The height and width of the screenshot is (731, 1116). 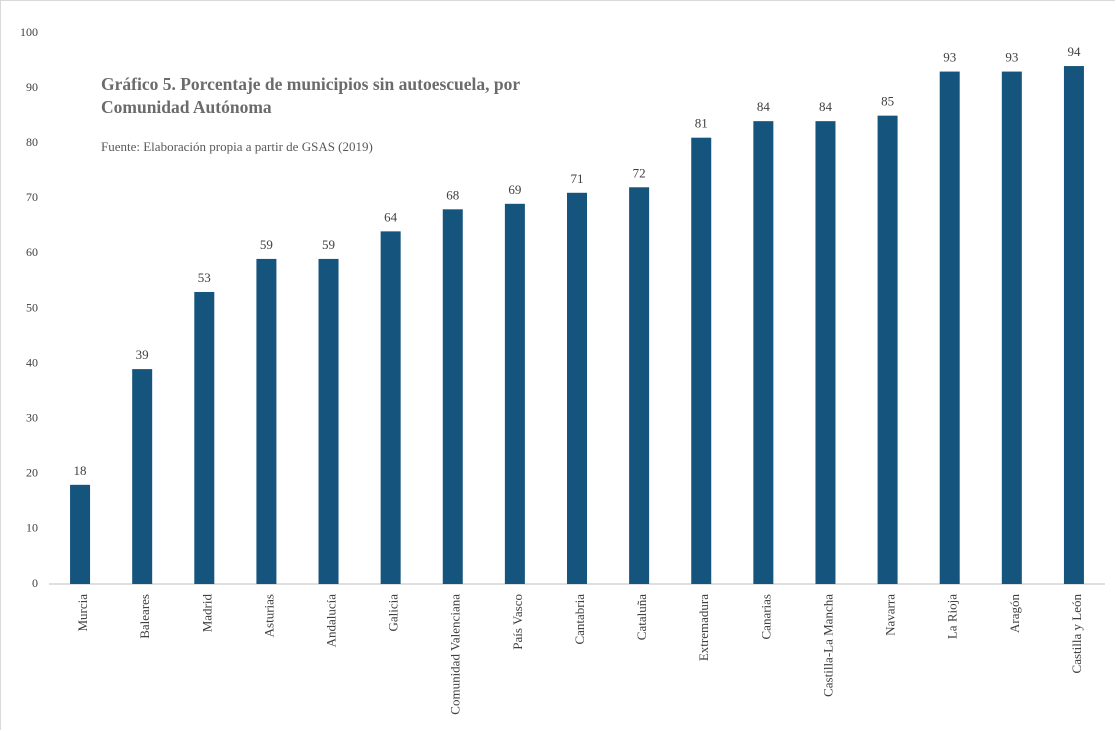 What do you see at coordinates (517, 622) in the screenshot?
I see `x-tick-label: País Vasco` at bounding box center [517, 622].